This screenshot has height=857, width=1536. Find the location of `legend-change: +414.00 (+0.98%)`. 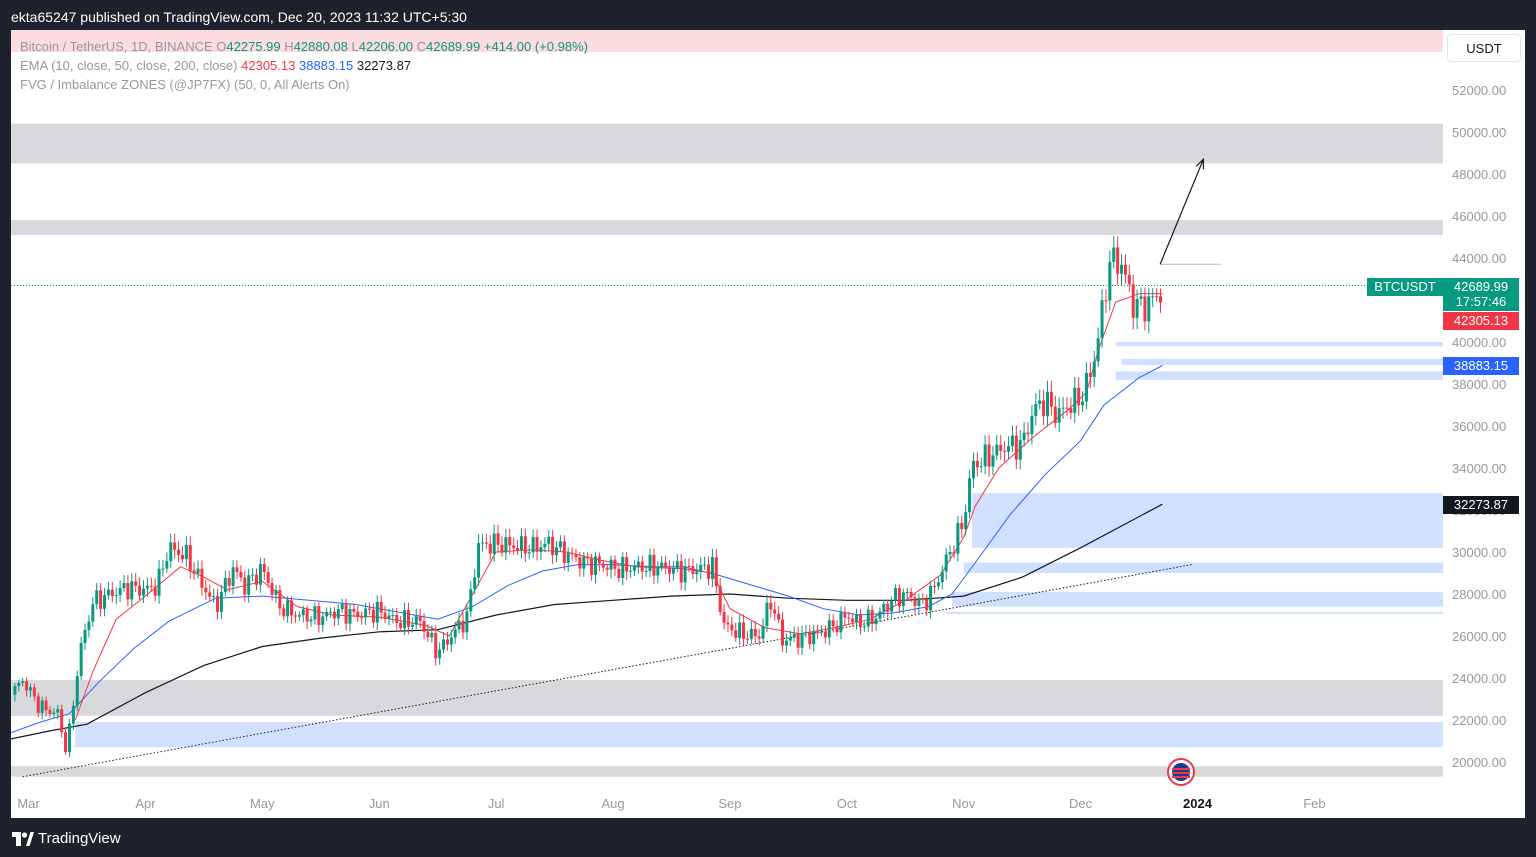

legend-change: +414.00 (+0.98%) is located at coordinates (535, 46).